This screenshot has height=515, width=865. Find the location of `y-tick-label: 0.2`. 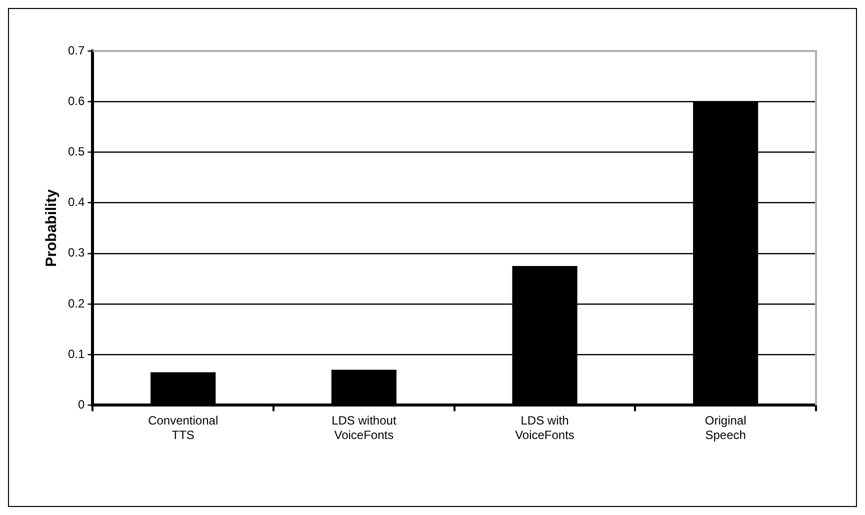

y-tick-label: 0.2 is located at coordinates (76, 303).